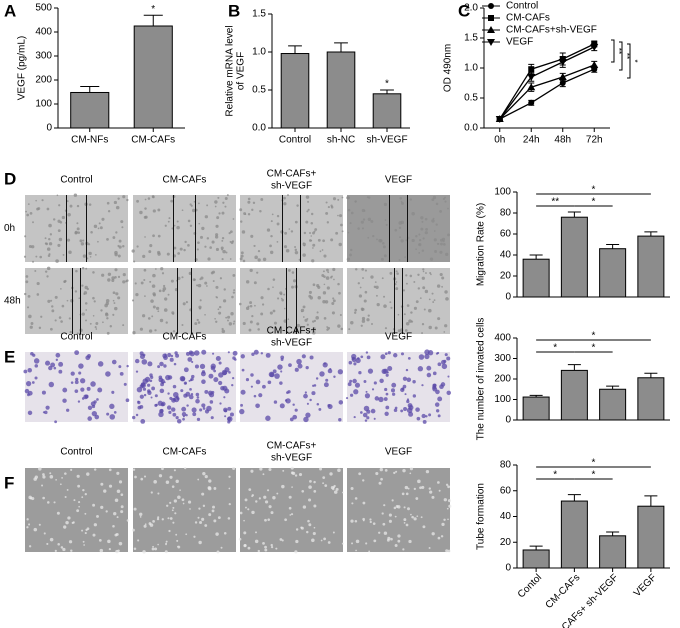  I want to click on line, so click(547, 92).